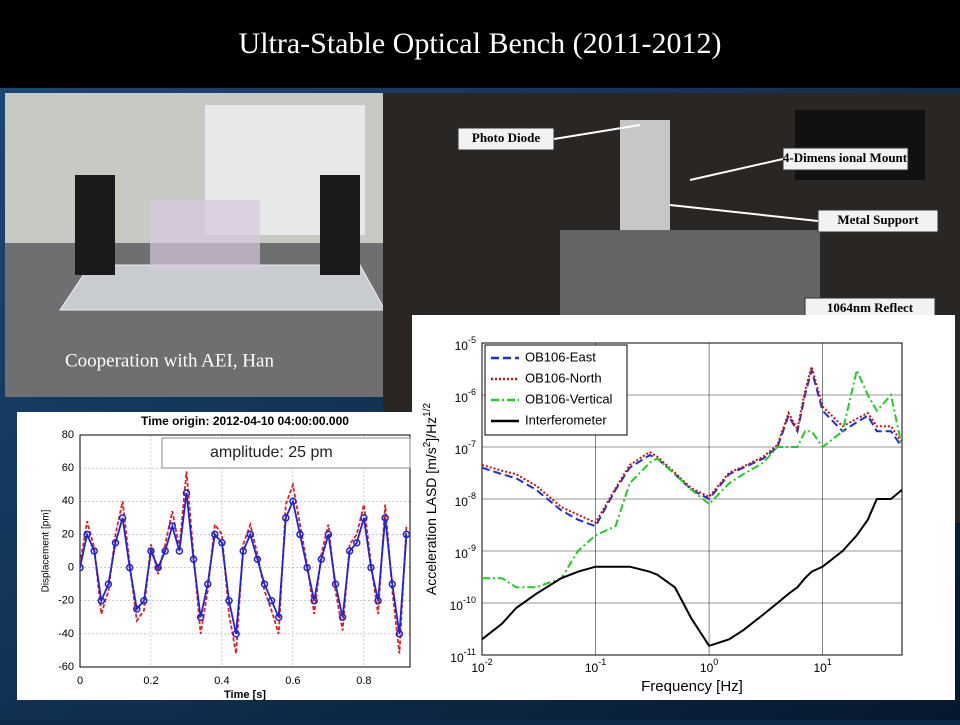 The height and width of the screenshot is (725, 960). I want to click on tick-label: 60, so click(68, 468).